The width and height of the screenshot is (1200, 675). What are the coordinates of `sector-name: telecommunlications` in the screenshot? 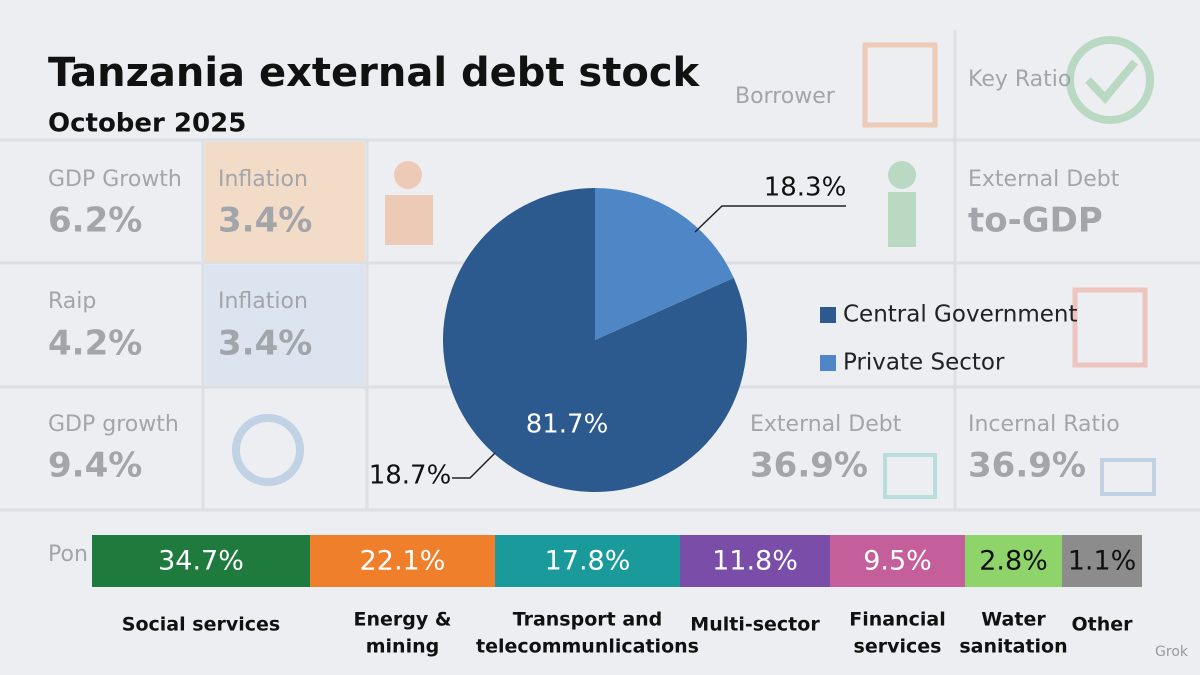 It's located at (587, 647).